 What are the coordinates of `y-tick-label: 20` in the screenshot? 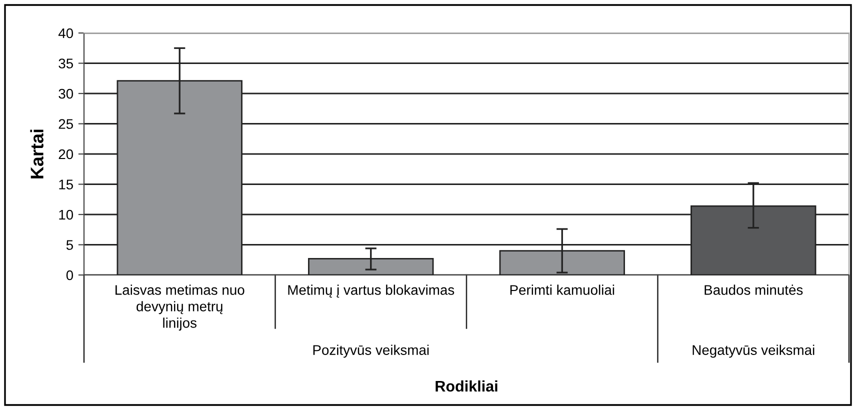 It's located at (66, 154).